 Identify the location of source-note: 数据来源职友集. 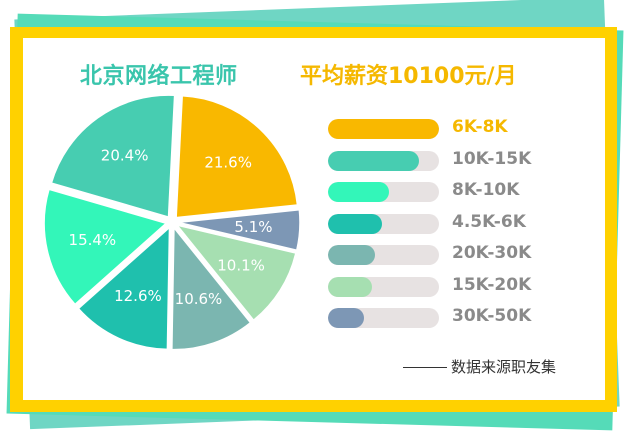
(479, 366).